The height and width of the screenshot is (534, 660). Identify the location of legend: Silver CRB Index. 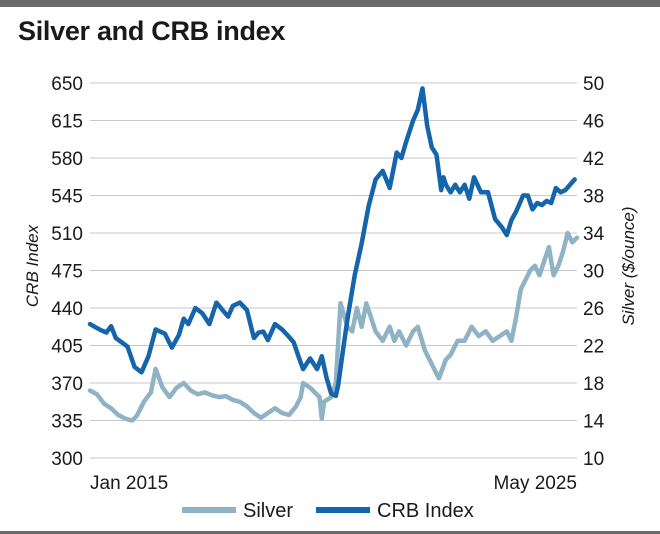
(328, 511).